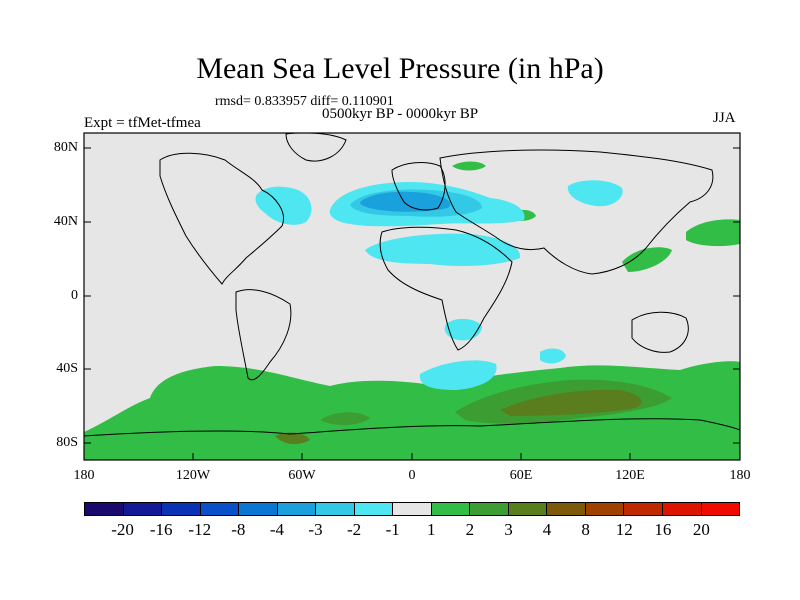 The height and width of the screenshot is (600, 800). I want to click on negative-anomaly-south-atlantic, so click(458, 375).